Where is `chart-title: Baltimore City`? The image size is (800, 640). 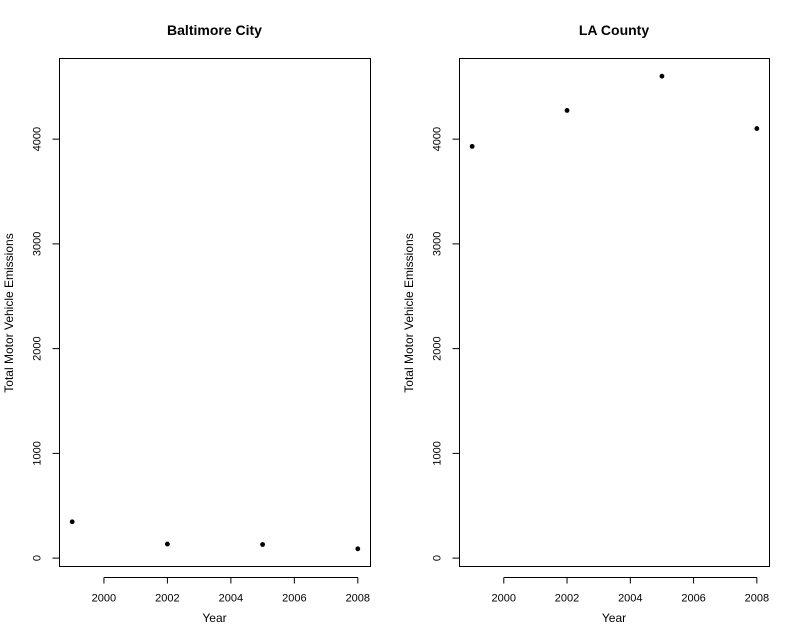 chart-title: Baltimore City is located at coordinates (214, 30).